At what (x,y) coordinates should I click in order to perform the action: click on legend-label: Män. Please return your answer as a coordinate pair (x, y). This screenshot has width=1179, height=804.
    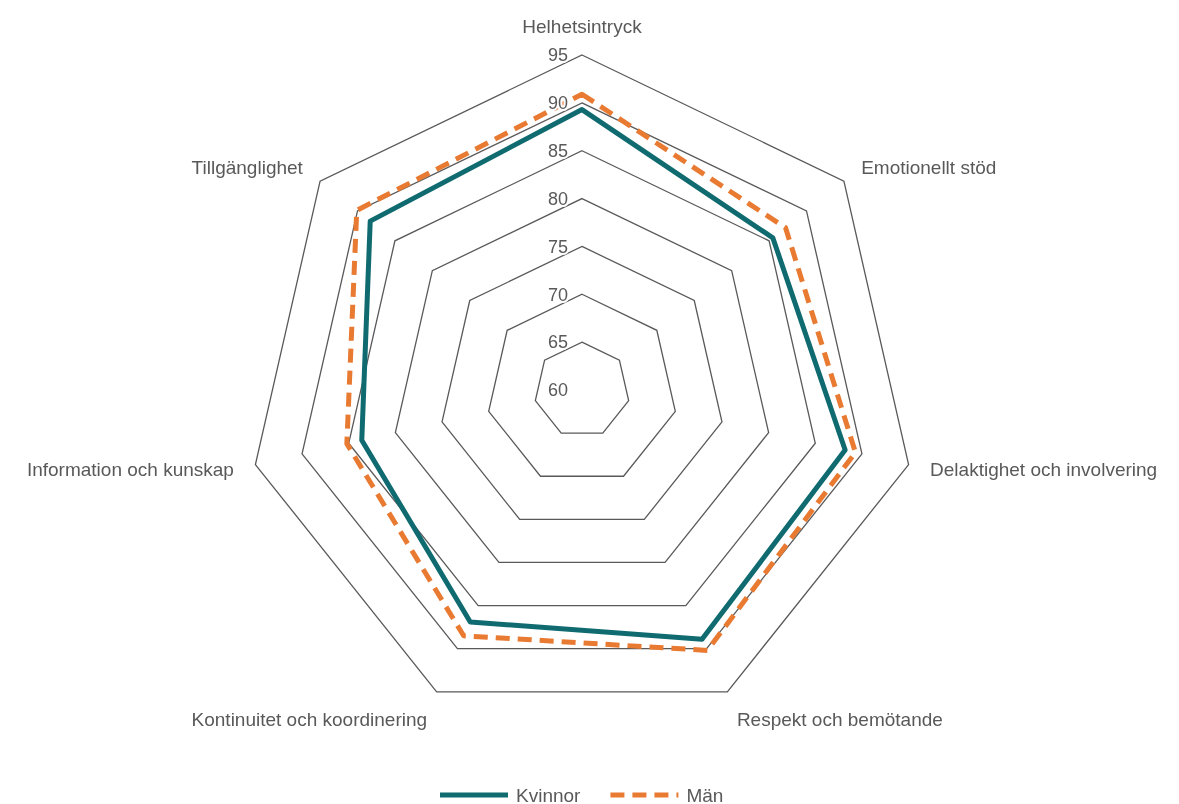
    Looking at the image, I should click on (705, 794).